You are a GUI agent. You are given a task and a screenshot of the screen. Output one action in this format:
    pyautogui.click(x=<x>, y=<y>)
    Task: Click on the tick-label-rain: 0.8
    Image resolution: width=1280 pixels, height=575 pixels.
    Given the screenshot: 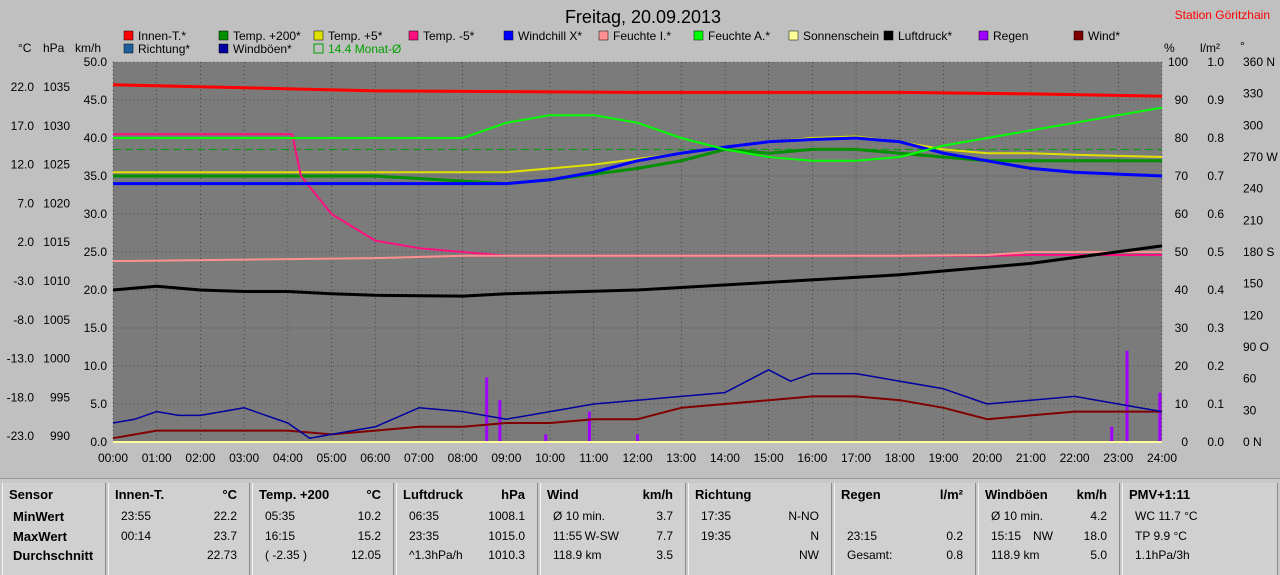 What is the action you would take?
    pyautogui.click(x=1215, y=138)
    